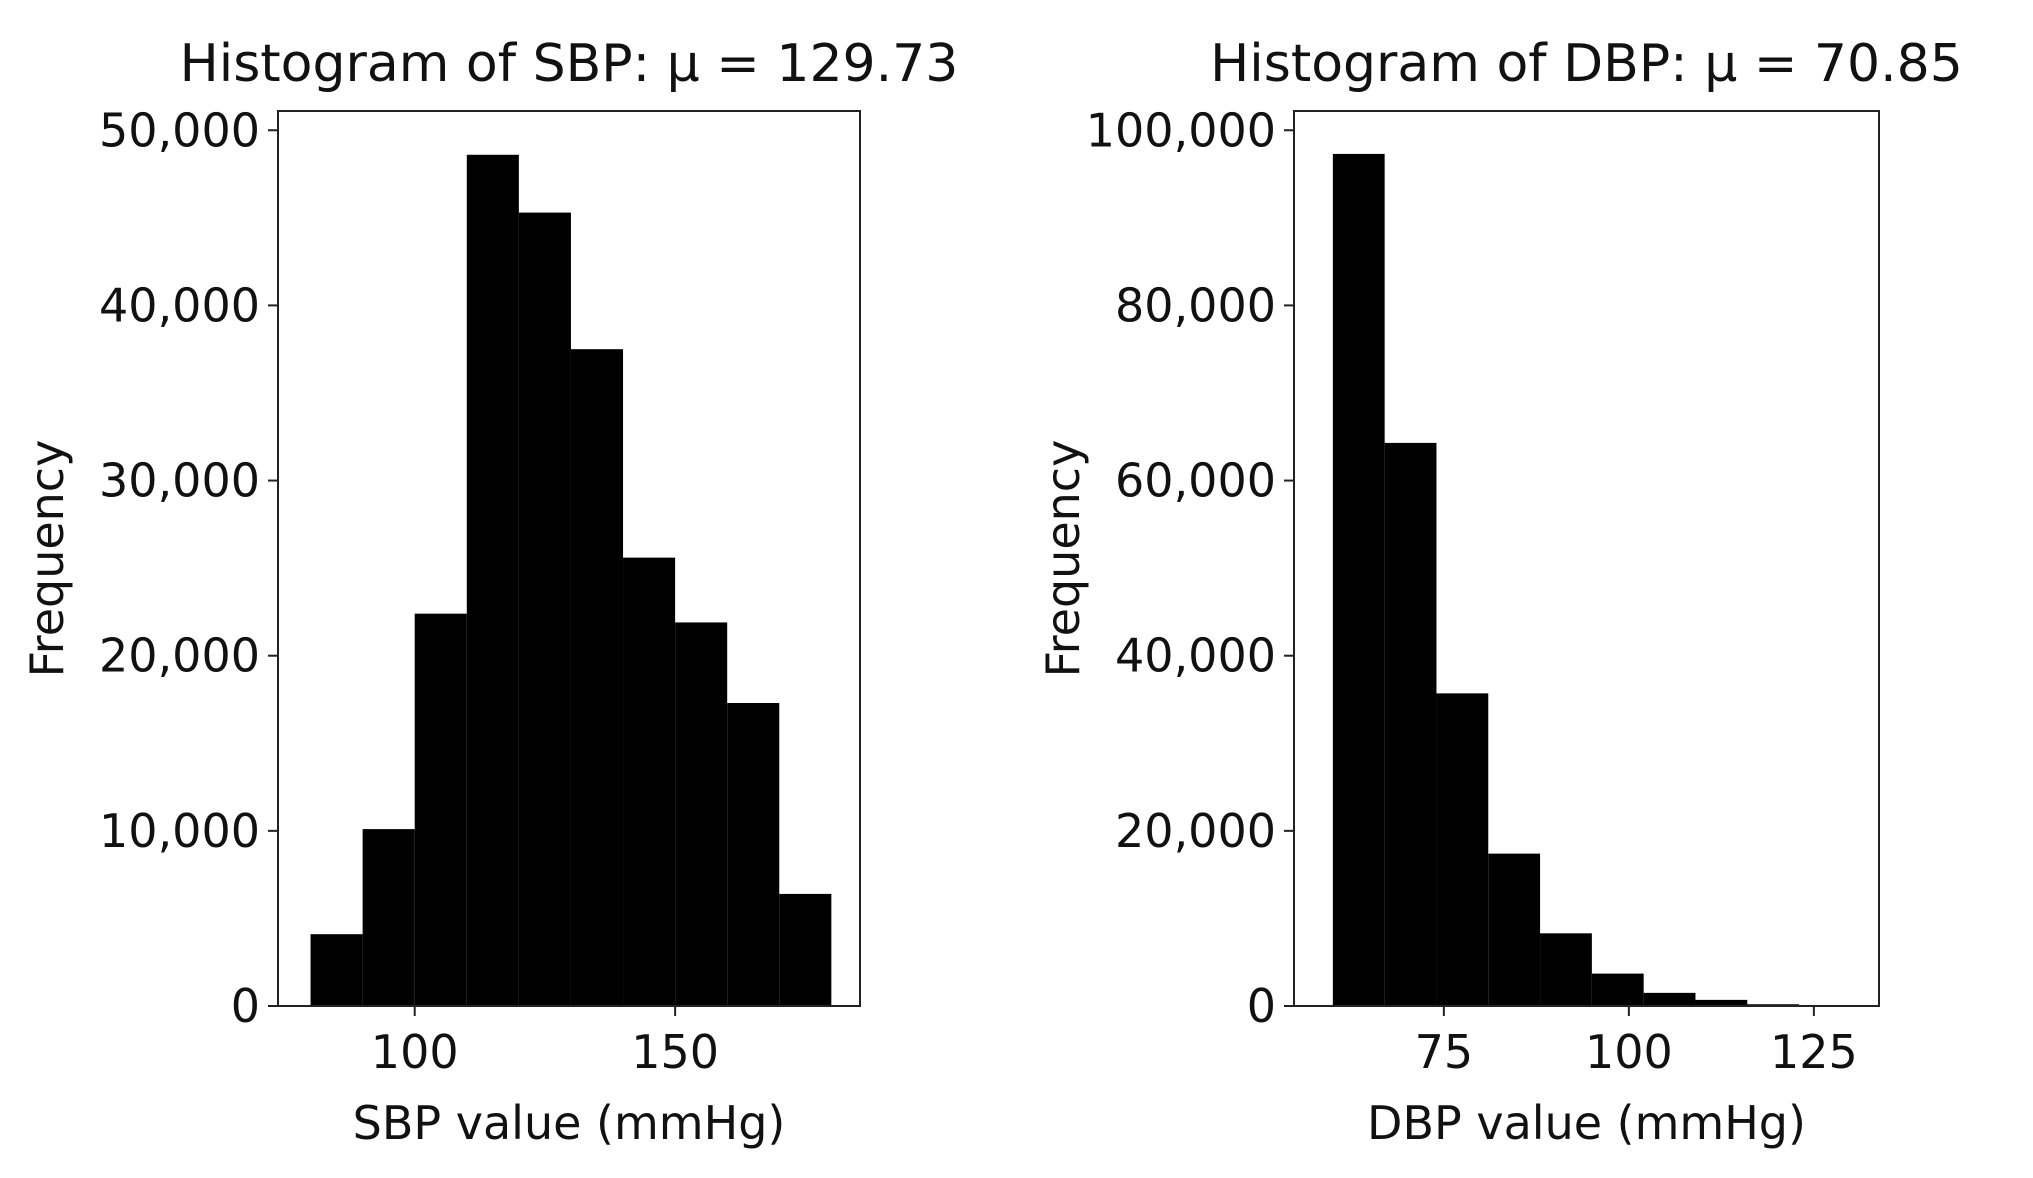 This screenshot has width=2033, height=1178. Describe the element at coordinates (1586, 1123) in the screenshot. I see `x-axis-label: DBP value (mmHg)` at that location.